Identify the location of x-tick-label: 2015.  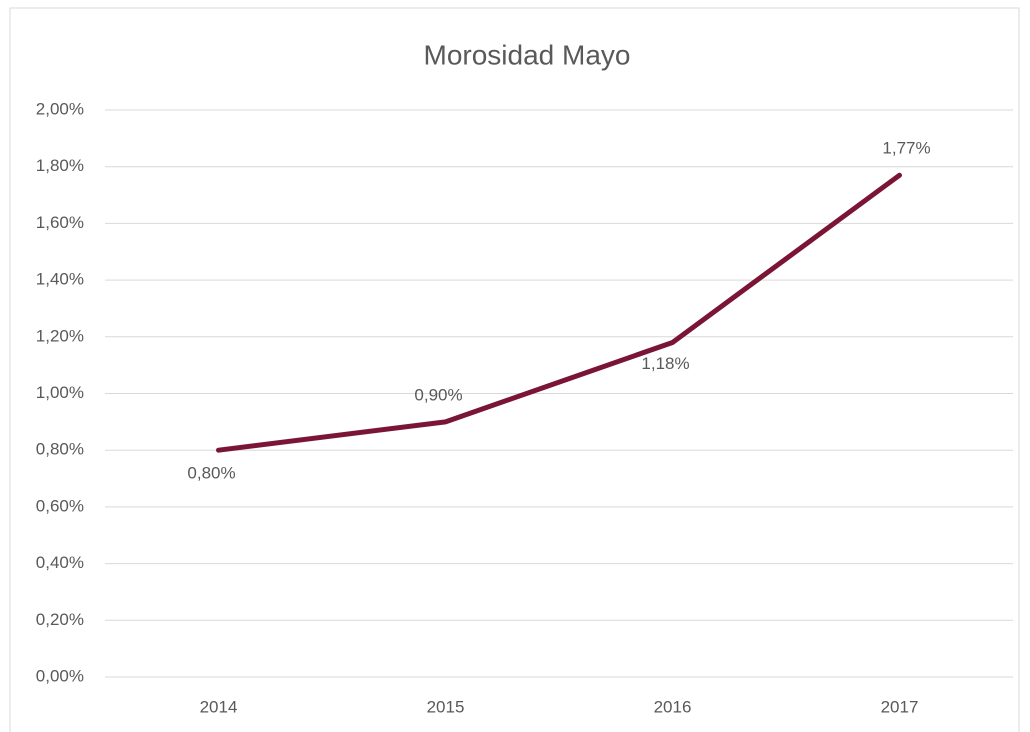
(446, 706).